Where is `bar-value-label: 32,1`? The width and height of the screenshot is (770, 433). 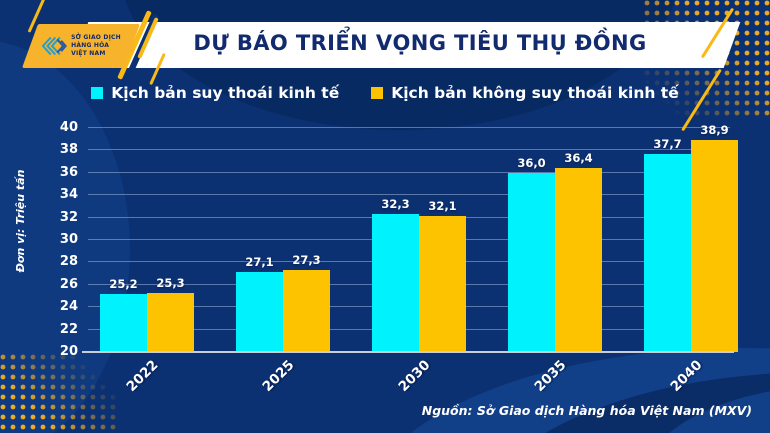 bar-value-label: 32,1 is located at coordinates (442, 206).